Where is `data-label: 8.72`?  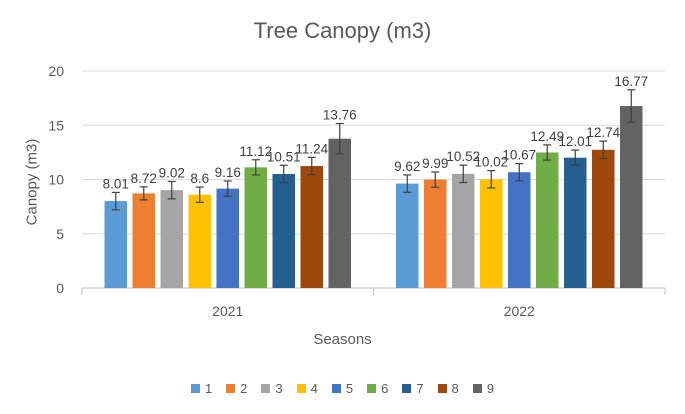
data-label: 8.72 is located at coordinates (144, 178).